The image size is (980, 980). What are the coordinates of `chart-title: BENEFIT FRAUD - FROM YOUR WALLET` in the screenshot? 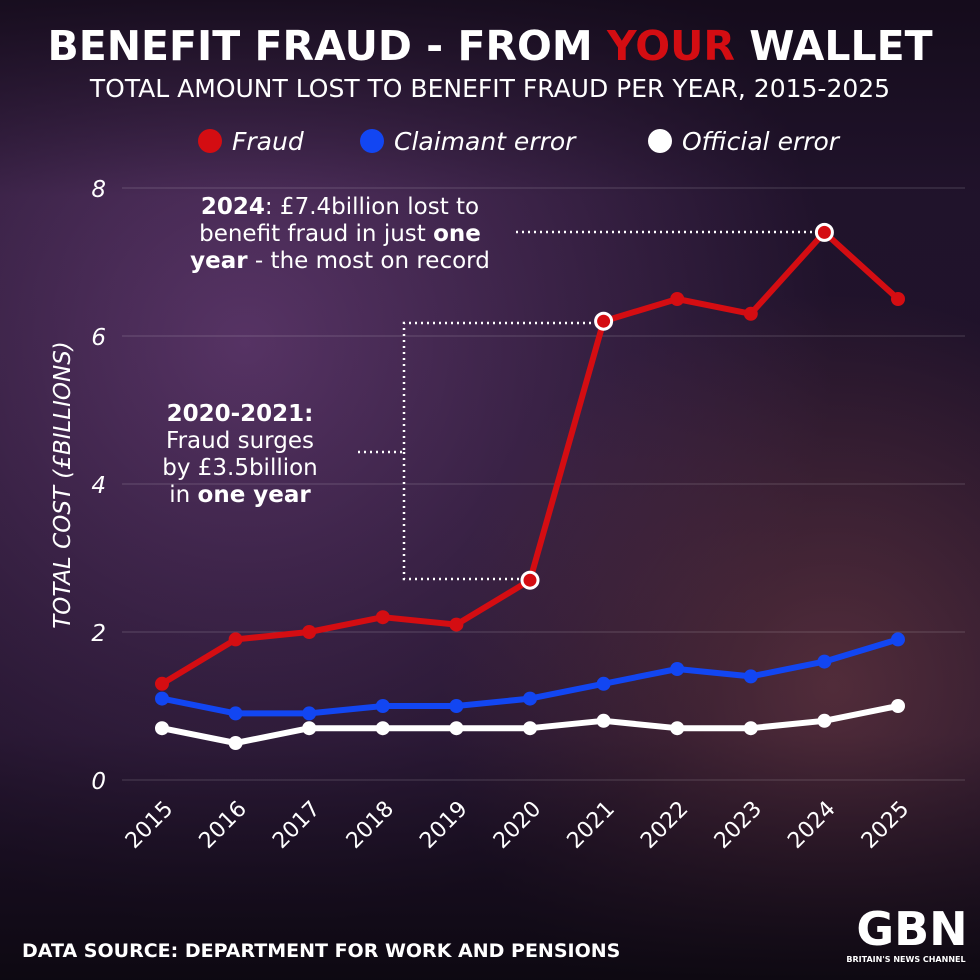 It's located at (489, 46).